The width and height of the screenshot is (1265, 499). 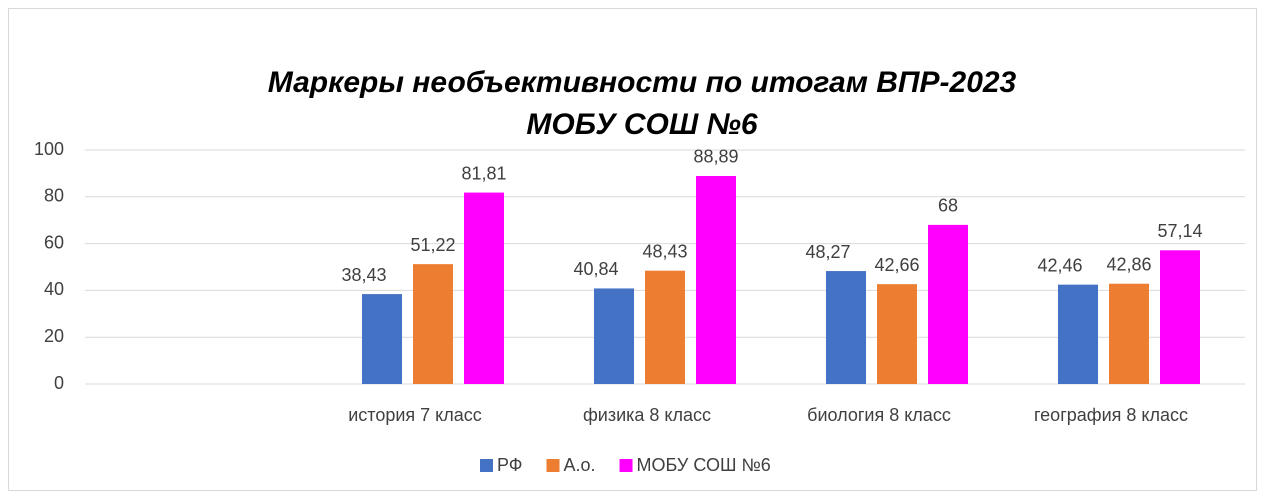 I want to click on value-label: 51,22, so click(x=432, y=245).